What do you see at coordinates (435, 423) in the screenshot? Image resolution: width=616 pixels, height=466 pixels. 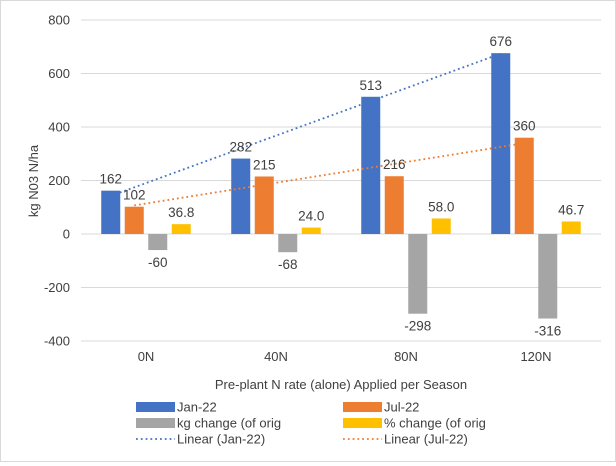 I see `legend-label-change-of-orig: % change (of orig` at bounding box center [435, 423].